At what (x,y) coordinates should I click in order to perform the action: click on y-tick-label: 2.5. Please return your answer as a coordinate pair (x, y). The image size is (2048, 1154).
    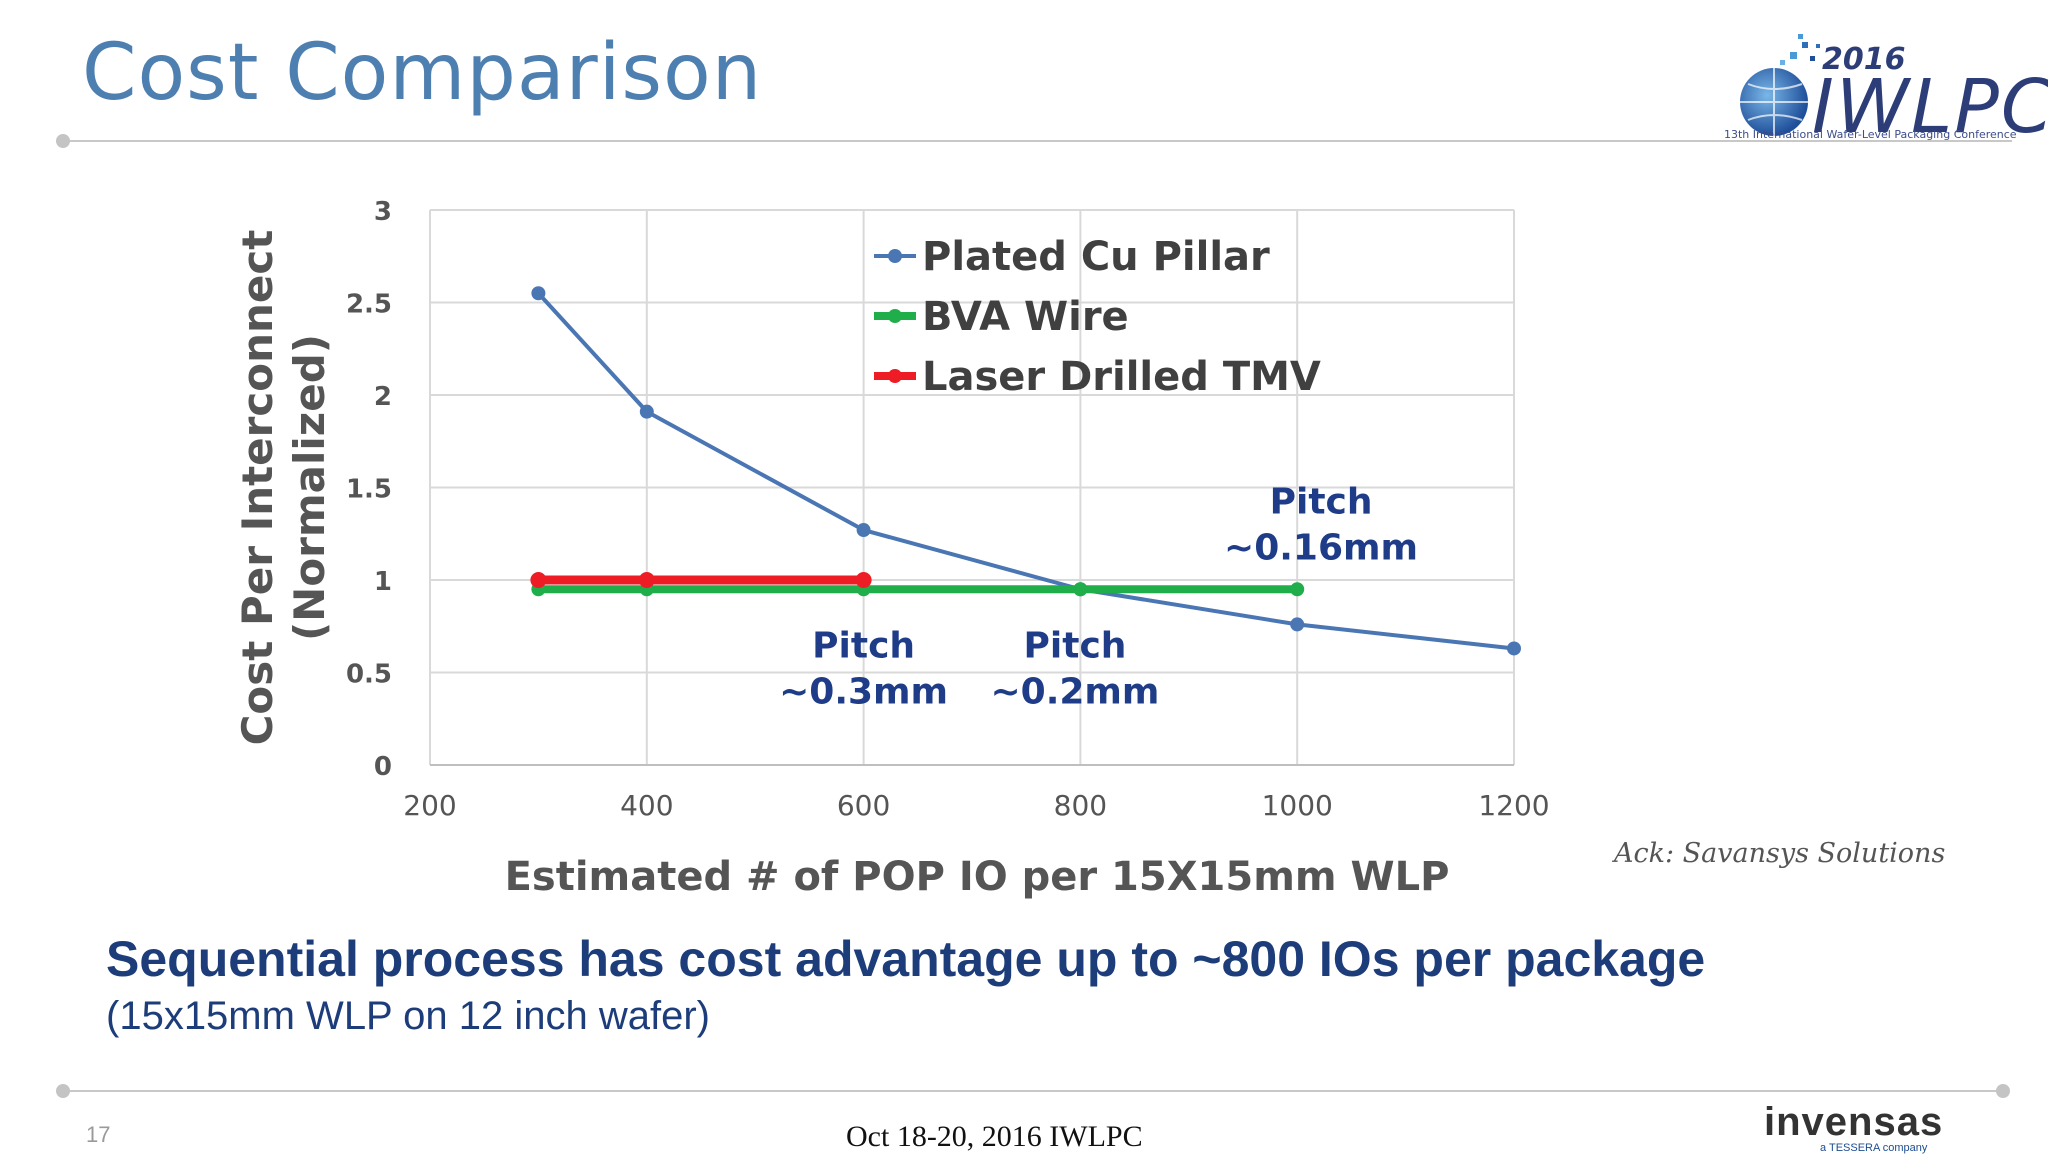
    Looking at the image, I should click on (369, 305).